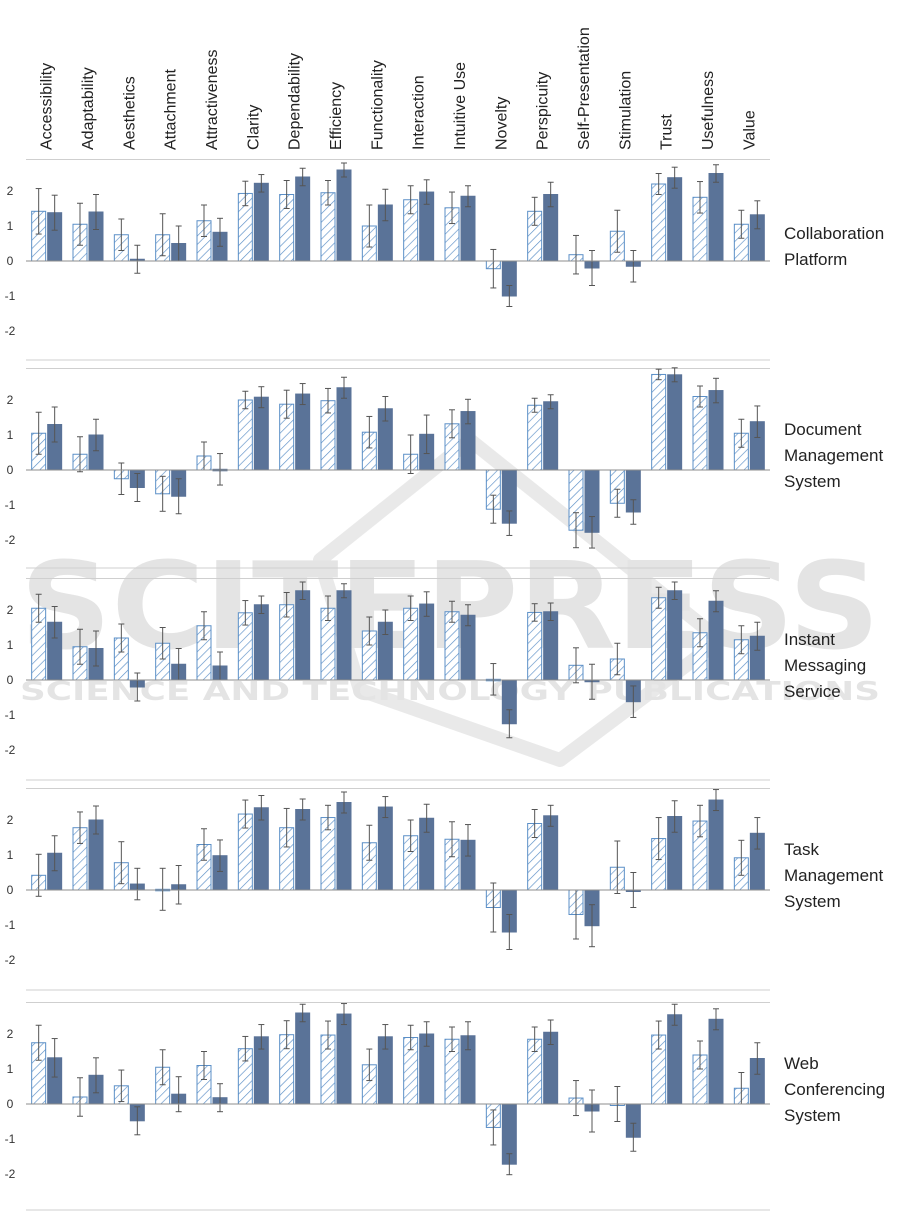 This screenshot has height=1211, width=901. What do you see at coordinates (419, 112) in the screenshot?
I see `category-label-interaction: Interaction` at bounding box center [419, 112].